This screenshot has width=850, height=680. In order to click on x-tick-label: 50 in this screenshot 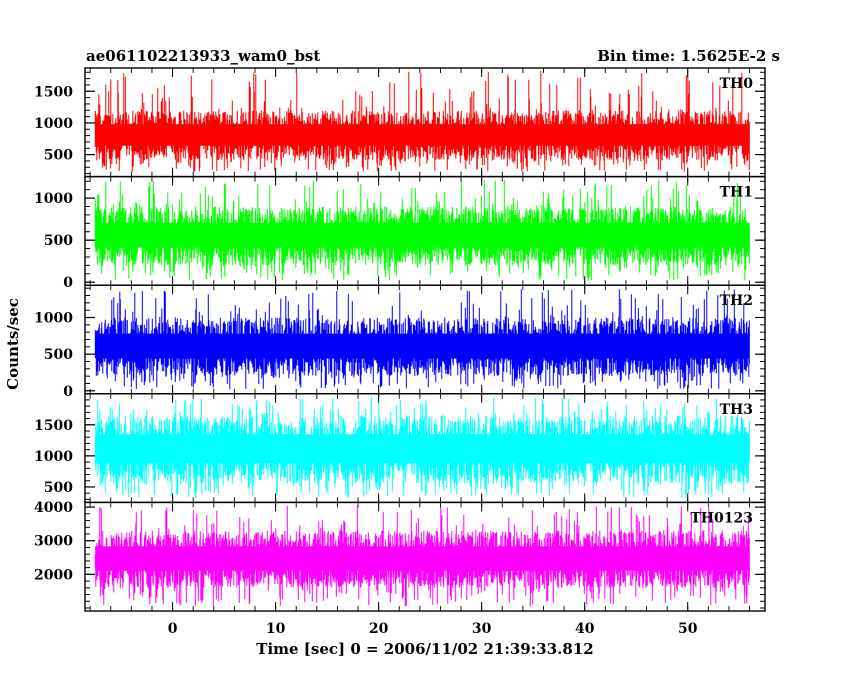, I will do `click(688, 629)`.